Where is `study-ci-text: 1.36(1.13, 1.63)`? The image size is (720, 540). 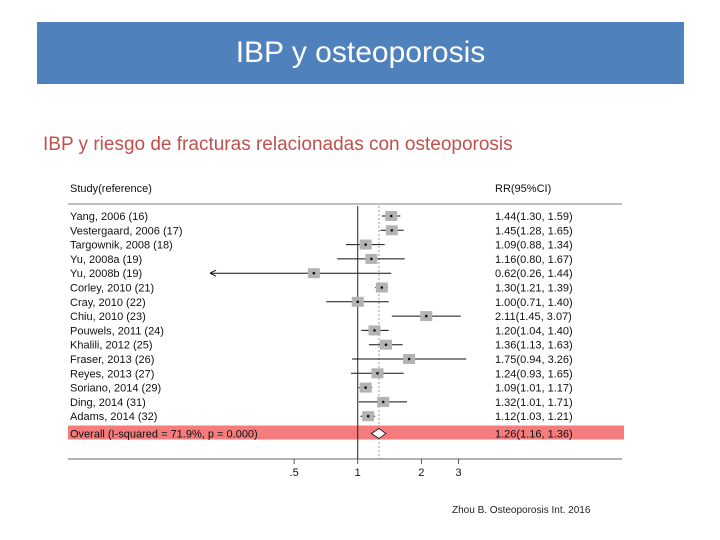
study-ci-text: 1.36(1.13, 1.63) is located at coordinates (534, 346).